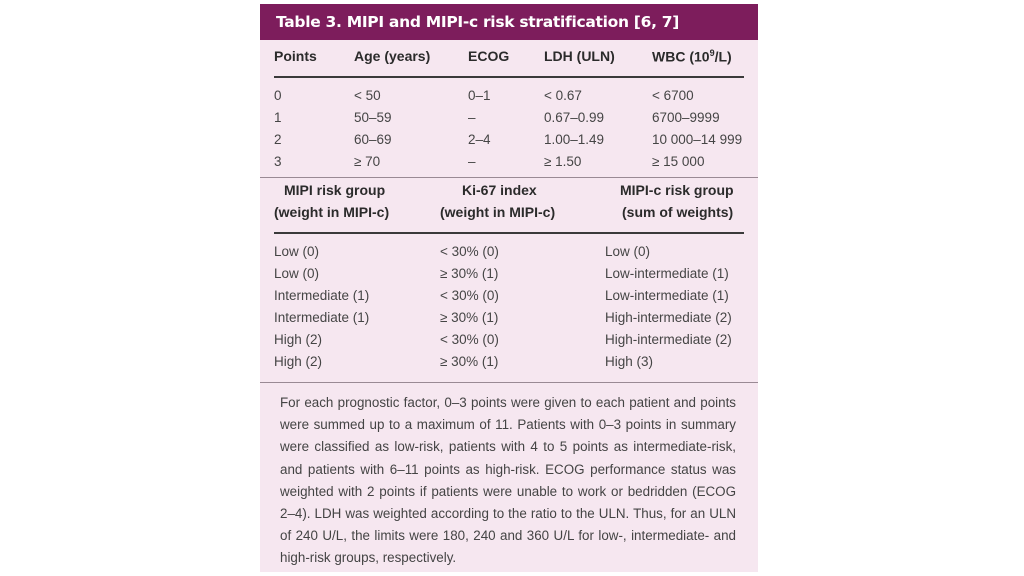 The height and width of the screenshot is (576, 1024). I want to click on cell-points: 3, so click(278, 161).